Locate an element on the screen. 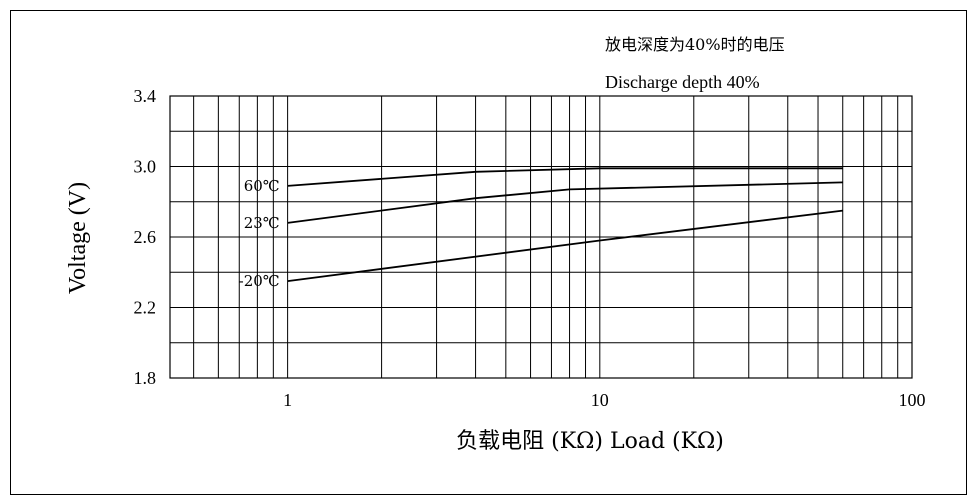 This screenshot has height=497, width=975. y-tick-label: 1.8 is located at coordinates (145, 378).